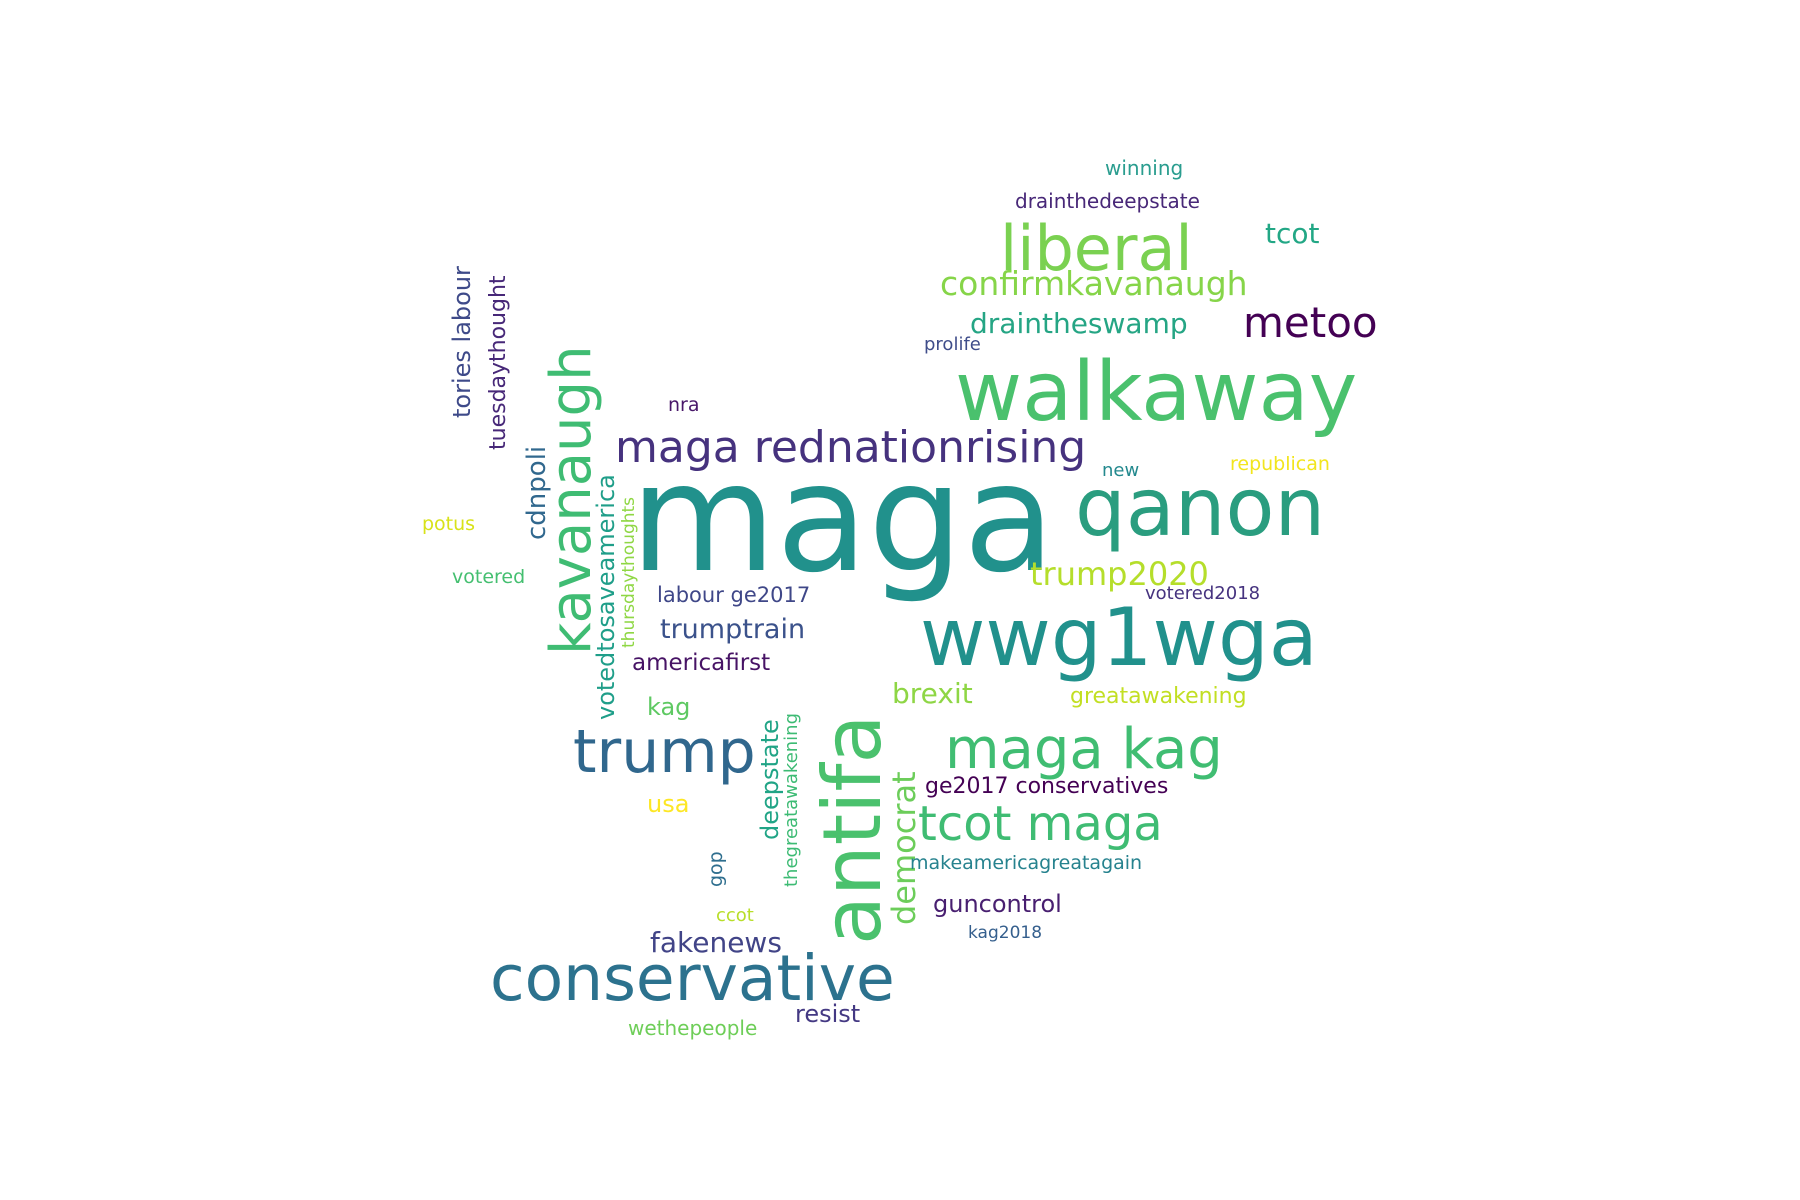 This screenshot has width=1800, height=1200. Describe the element at coordinates (1084, 749) in the screenshot. I see `word-maga-kag: maga kag` at that location.